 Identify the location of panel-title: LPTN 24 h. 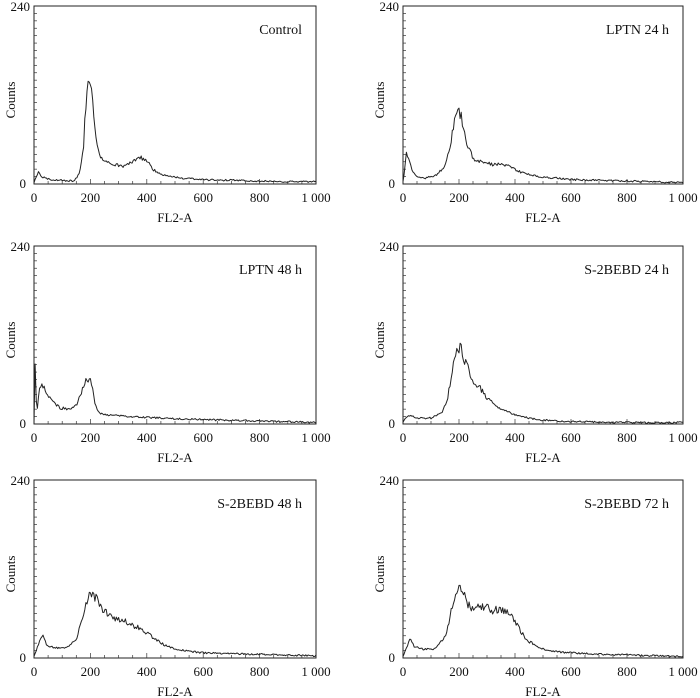
(637, 30).